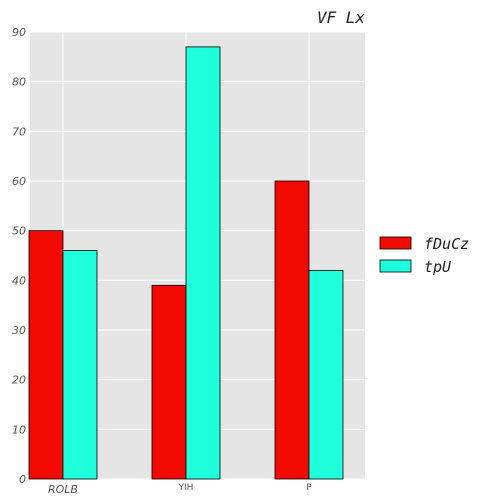 The image size is (504, 504). I want to click on y-axis-ticks: 0 10 20 30 40 50 60 70 80 90, so click(19, 256).